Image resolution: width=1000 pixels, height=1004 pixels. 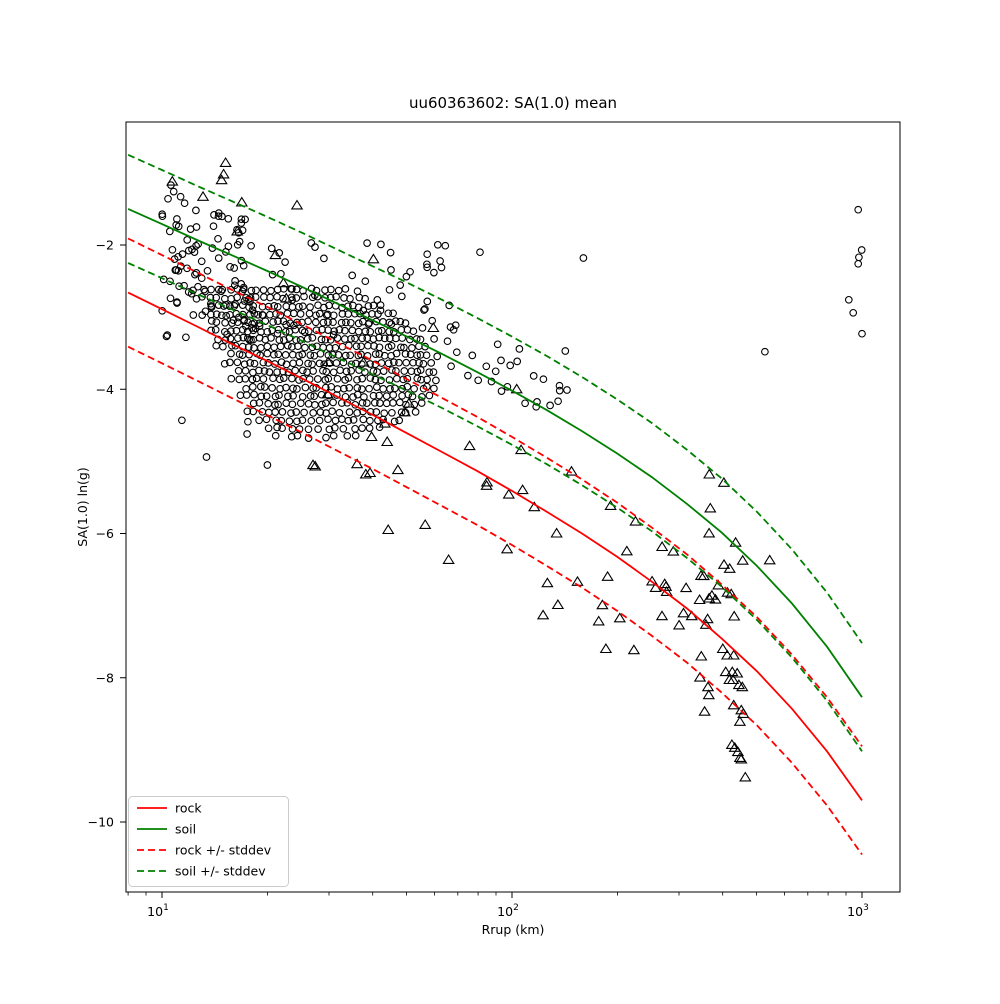 I want to click on legend-box, so click(x=208, y=841).